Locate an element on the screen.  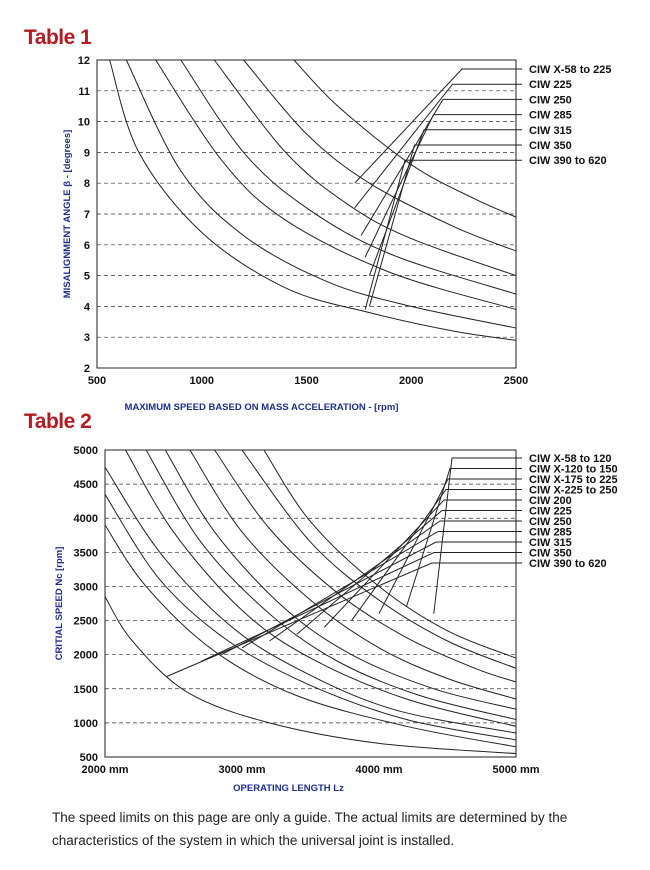
c2-y-tick-label: 2000 is located at coordinates (86, 656).